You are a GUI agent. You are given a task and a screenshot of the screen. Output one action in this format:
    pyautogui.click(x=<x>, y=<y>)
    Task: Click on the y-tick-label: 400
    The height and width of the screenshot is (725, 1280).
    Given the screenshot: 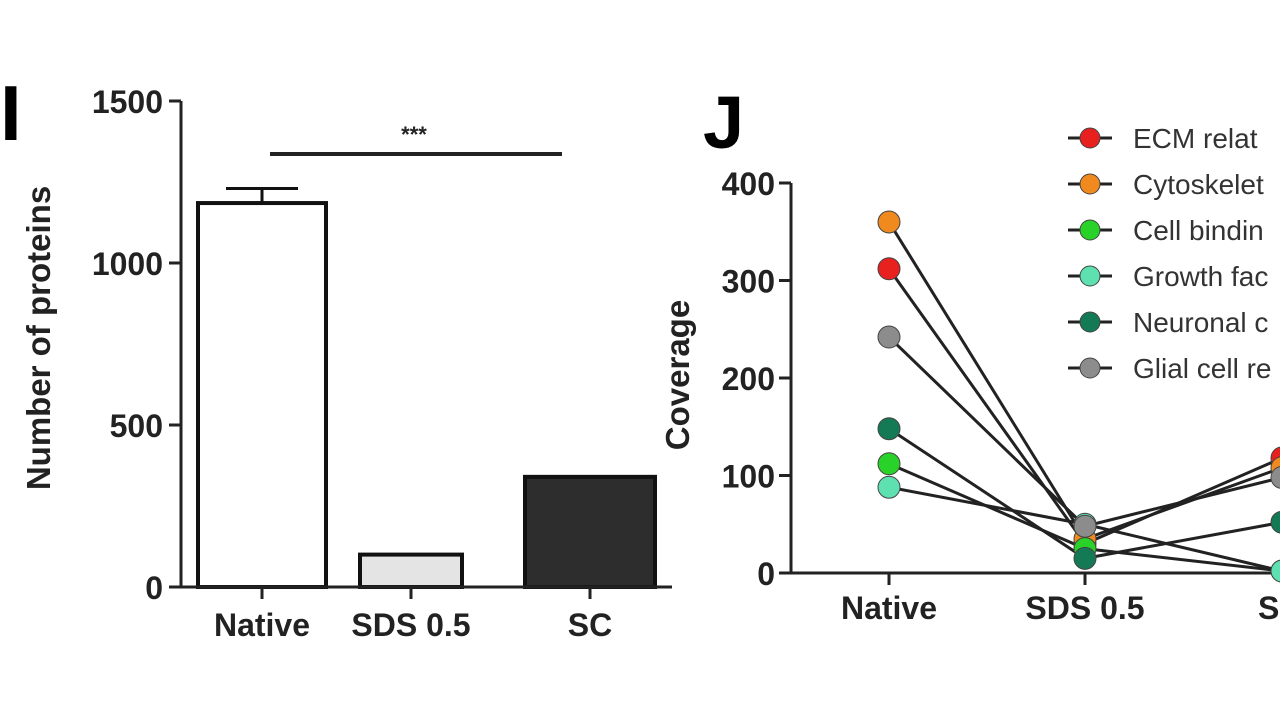 What is the action you would take?
    pyautogui.click(x=748, y=184)
    